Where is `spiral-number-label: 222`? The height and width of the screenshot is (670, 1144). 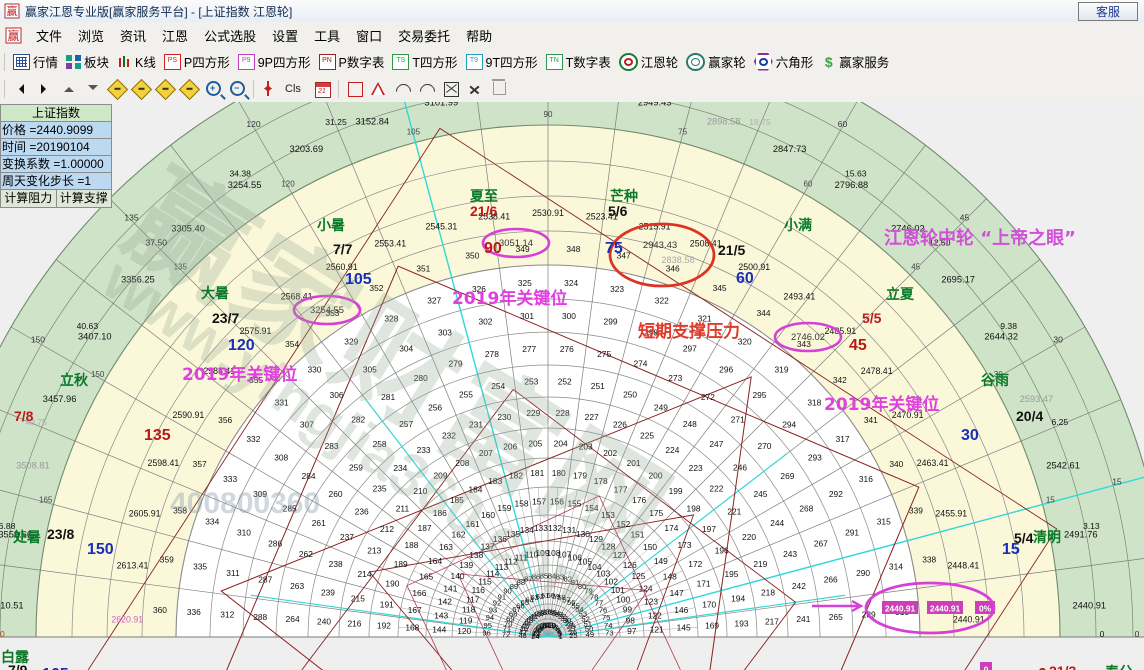 spiral-number-label: 222 is located at coordinates (716, 489).